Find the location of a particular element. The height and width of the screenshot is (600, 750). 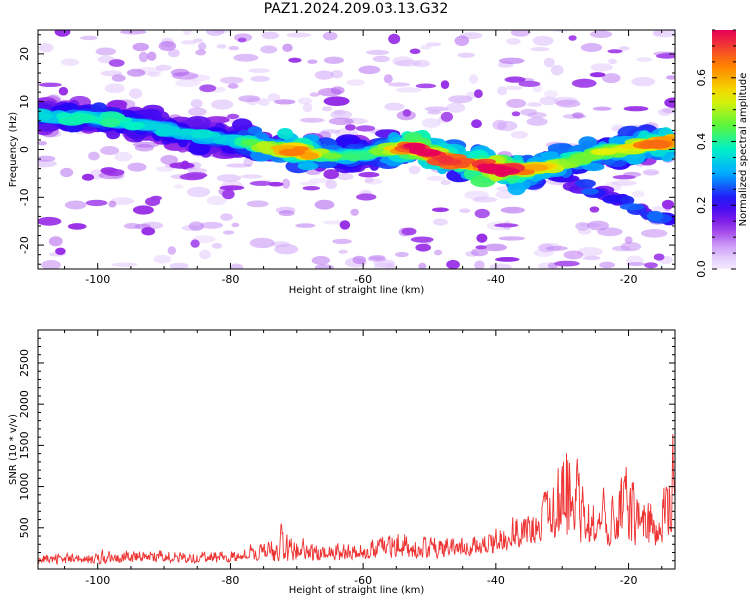

y-tick-label: 500 is located at coordinates (24, 527).